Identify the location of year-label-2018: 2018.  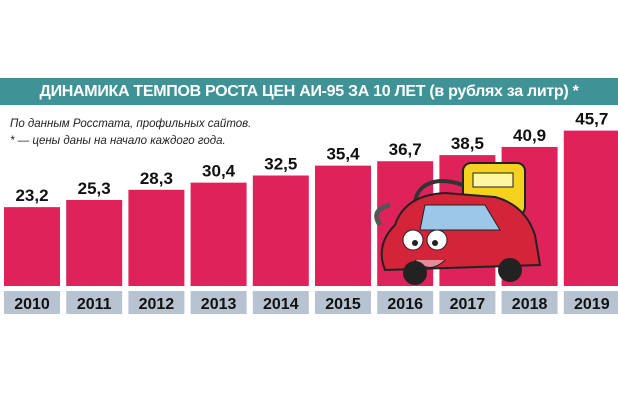
(530, 304).